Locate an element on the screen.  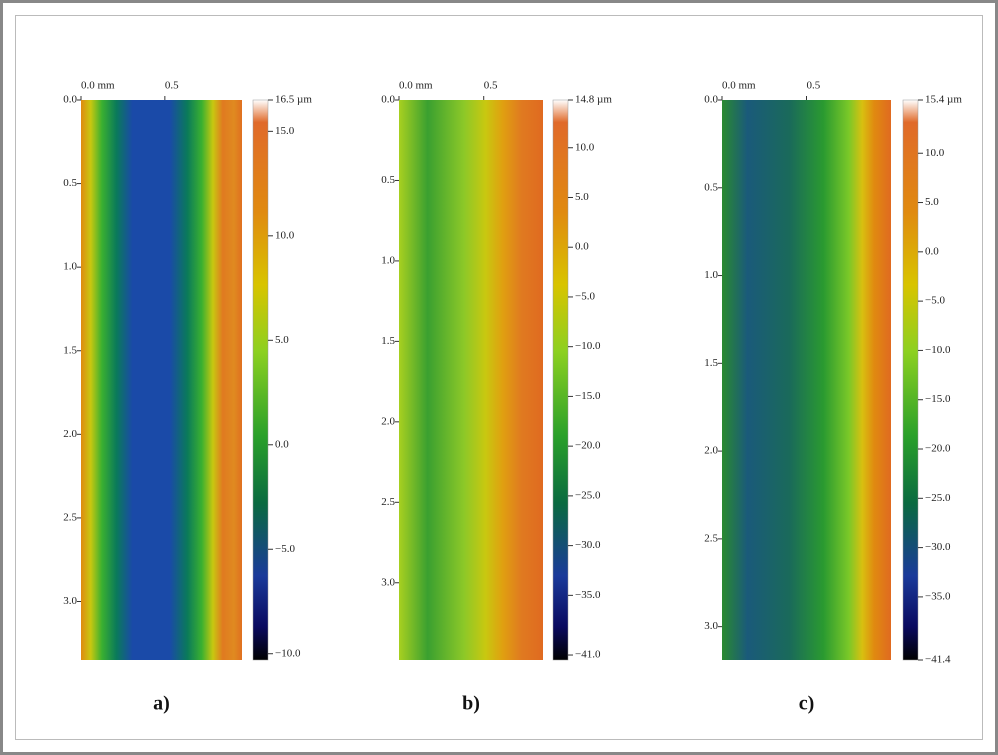
colorbar-tick-label: 15.0 is located at coordinates (285, 131).